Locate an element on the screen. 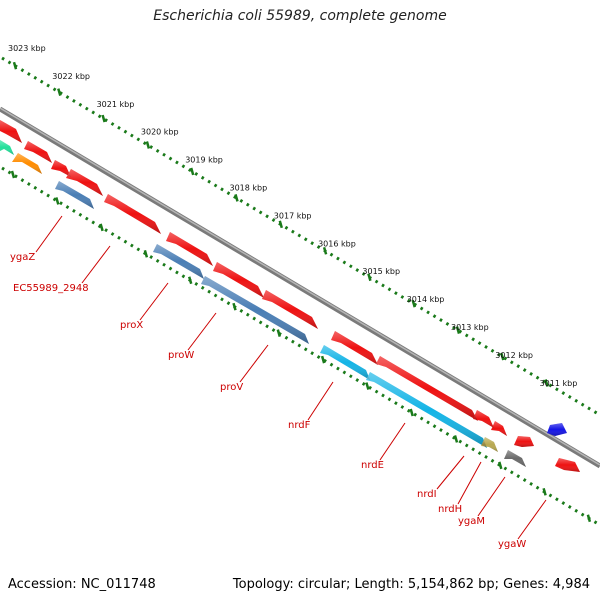 This screenshot has height=600, width=600. ruler-label: 3016 kbp is located at coordinates (337, 243).